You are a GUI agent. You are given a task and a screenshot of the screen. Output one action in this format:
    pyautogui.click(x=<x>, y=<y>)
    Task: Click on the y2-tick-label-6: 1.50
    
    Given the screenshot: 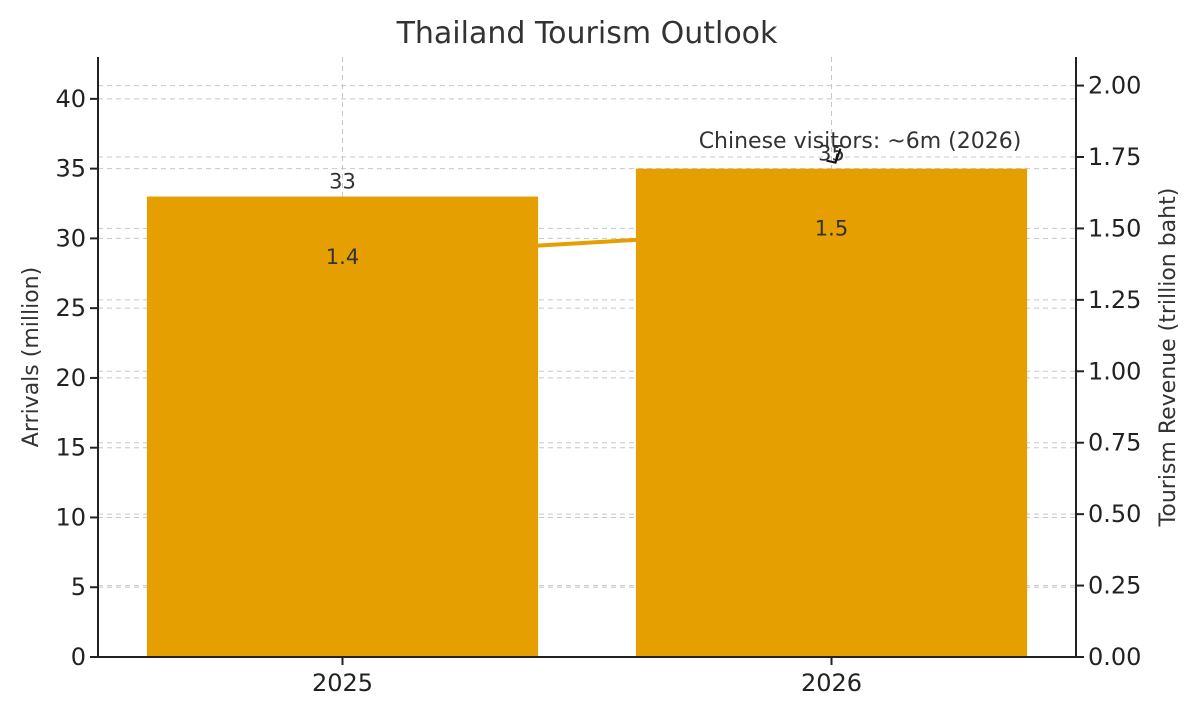 What is the action you would take?
    pyautogui.click(x=1114, y=228)
    